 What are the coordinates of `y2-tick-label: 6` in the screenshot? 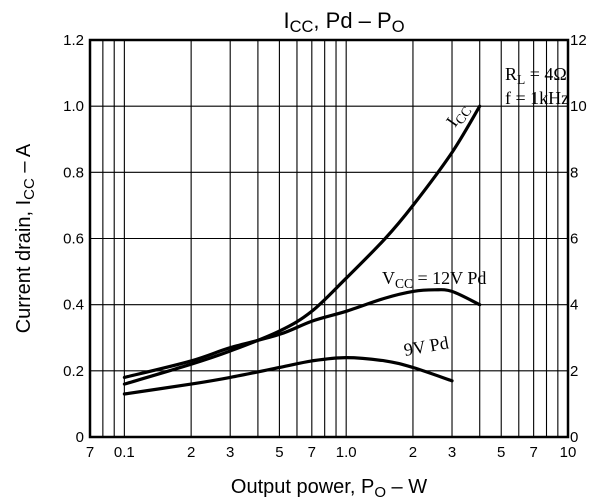 It's located at (574, 239).